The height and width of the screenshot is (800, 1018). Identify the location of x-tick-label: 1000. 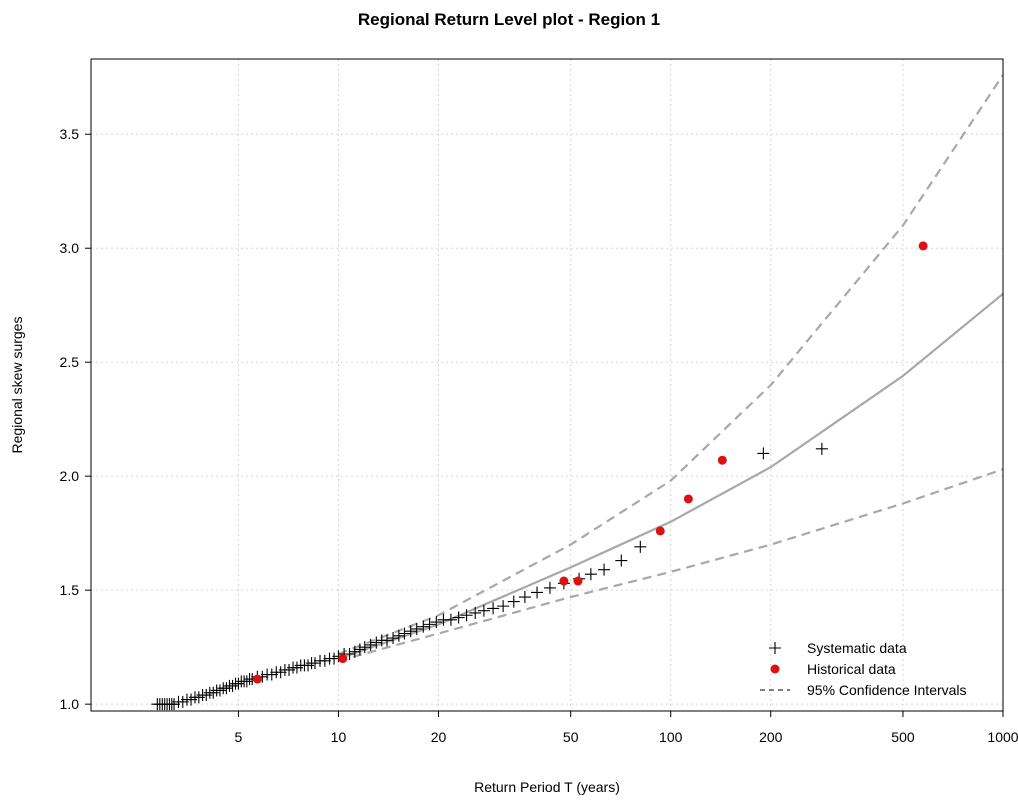
(1002, 737).